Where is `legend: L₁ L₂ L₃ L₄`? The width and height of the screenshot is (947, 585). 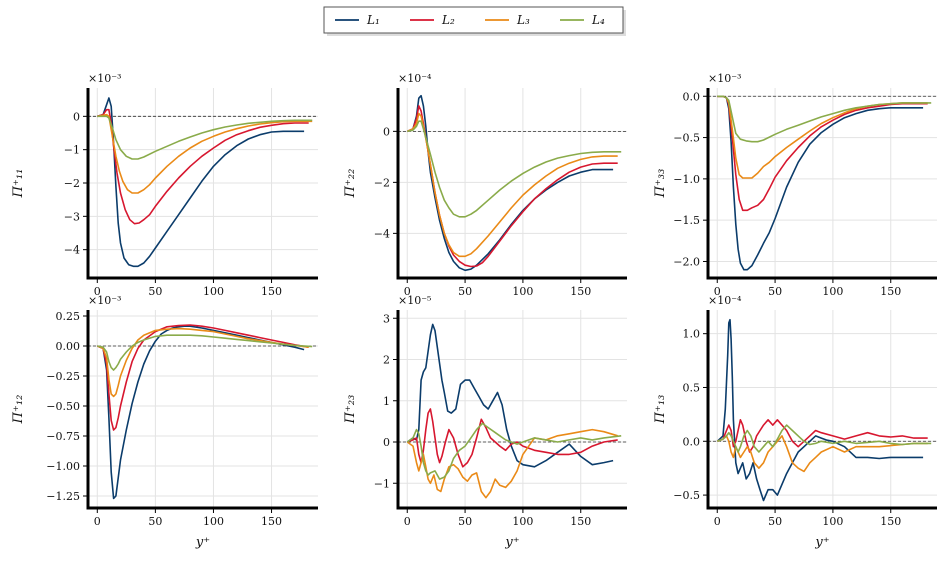
legend: L₁ L₂ L₃ L₄ is located at coordinates (474, 21).